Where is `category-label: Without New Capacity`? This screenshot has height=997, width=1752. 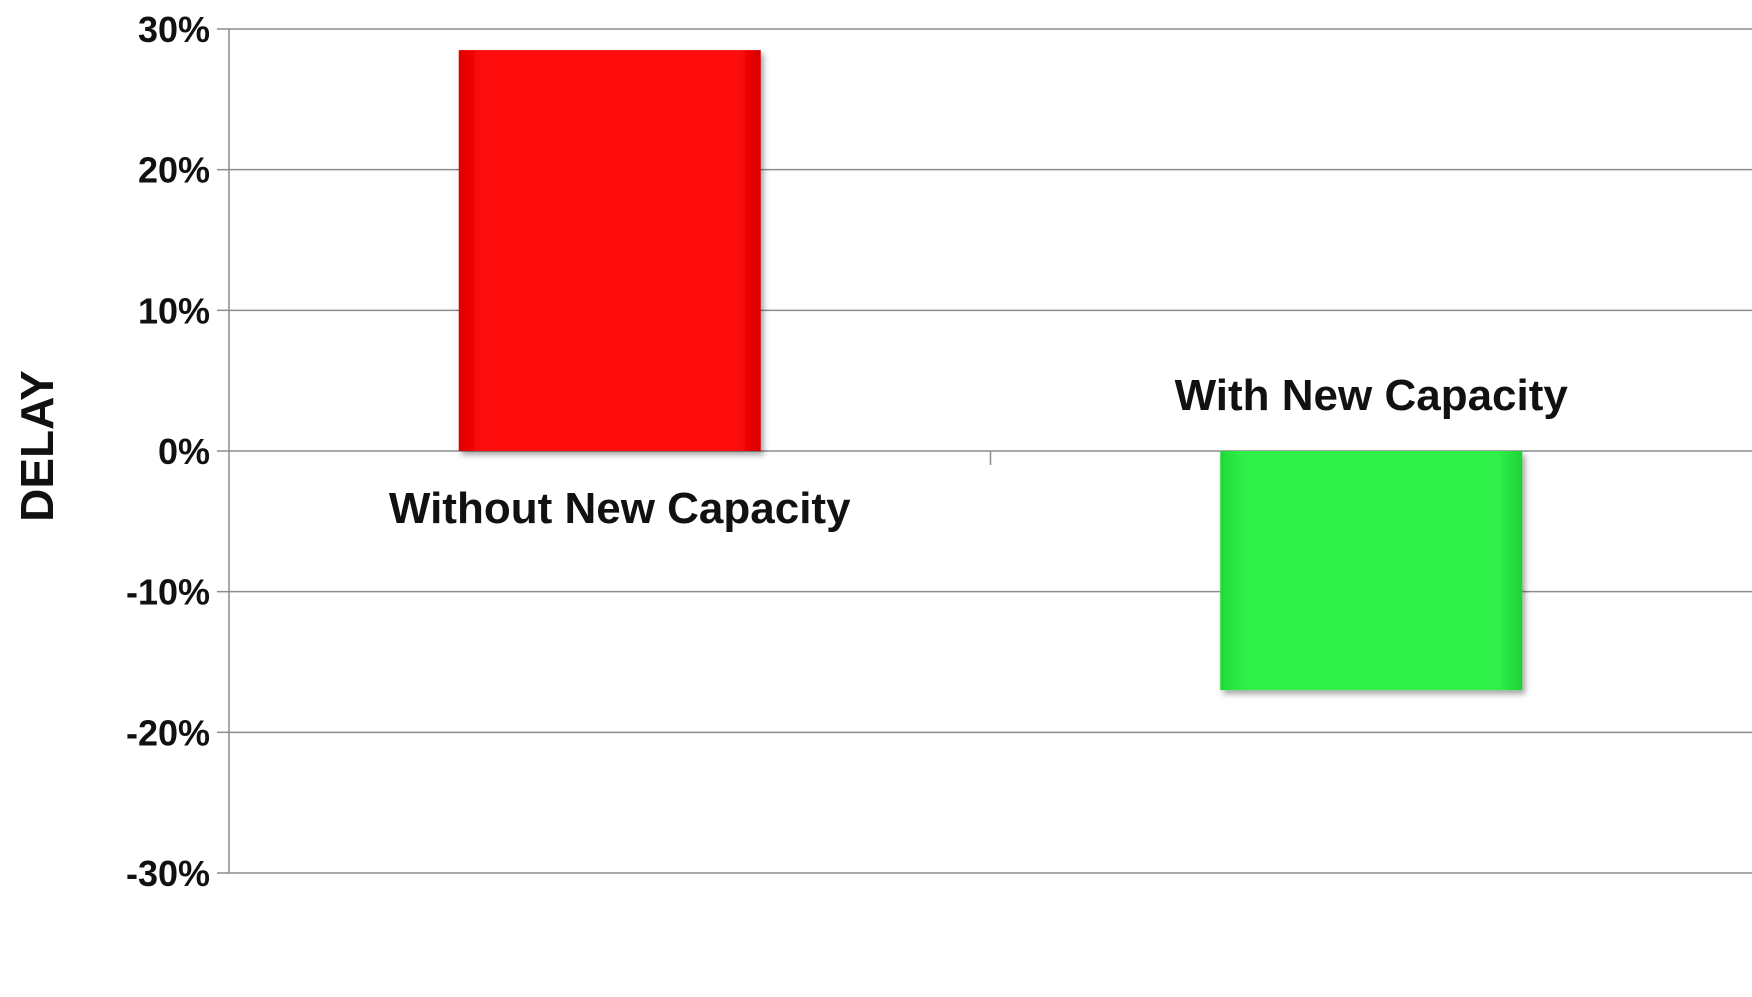
category-label: Without New Capacity is located at coordinates (620, 508).